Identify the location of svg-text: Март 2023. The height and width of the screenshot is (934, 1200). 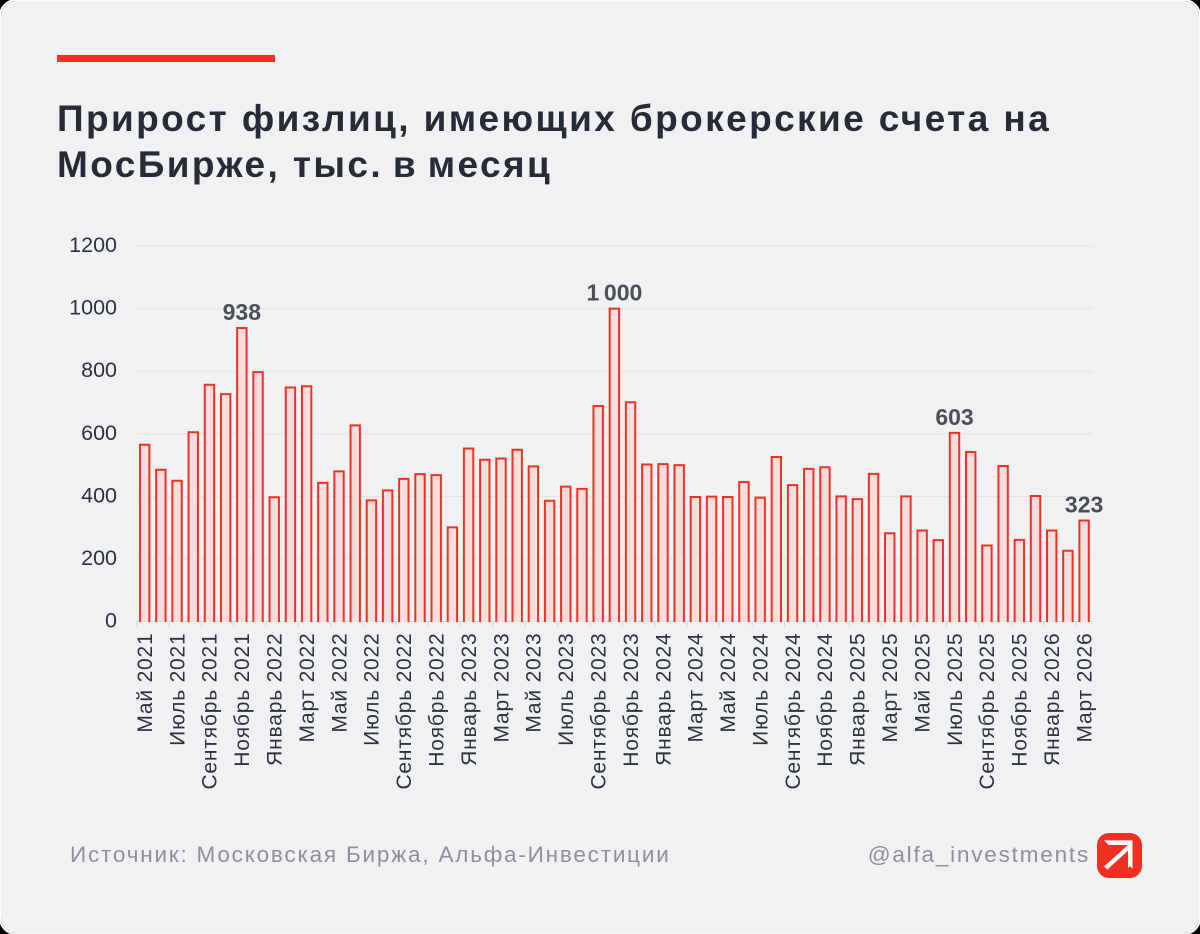
(501, 688).